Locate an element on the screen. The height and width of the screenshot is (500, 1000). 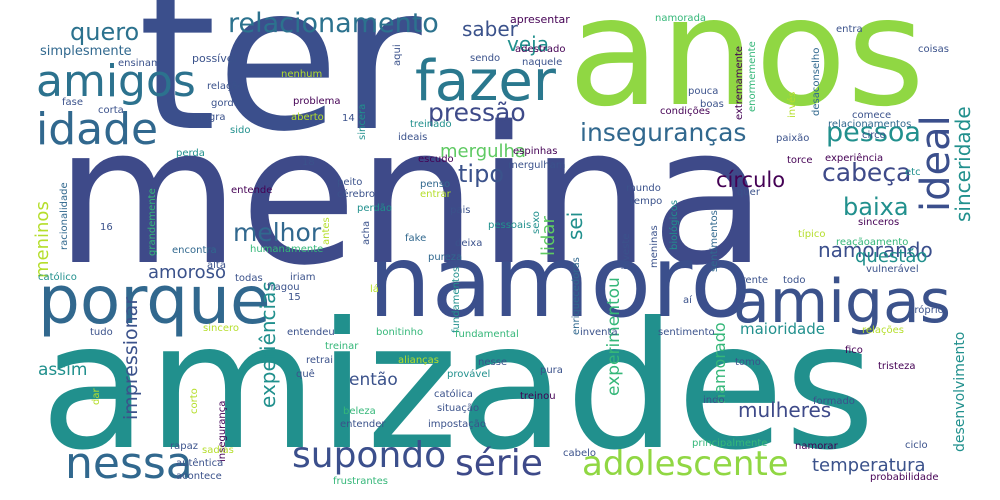
word: ideal is located at coordinates (936, 163).